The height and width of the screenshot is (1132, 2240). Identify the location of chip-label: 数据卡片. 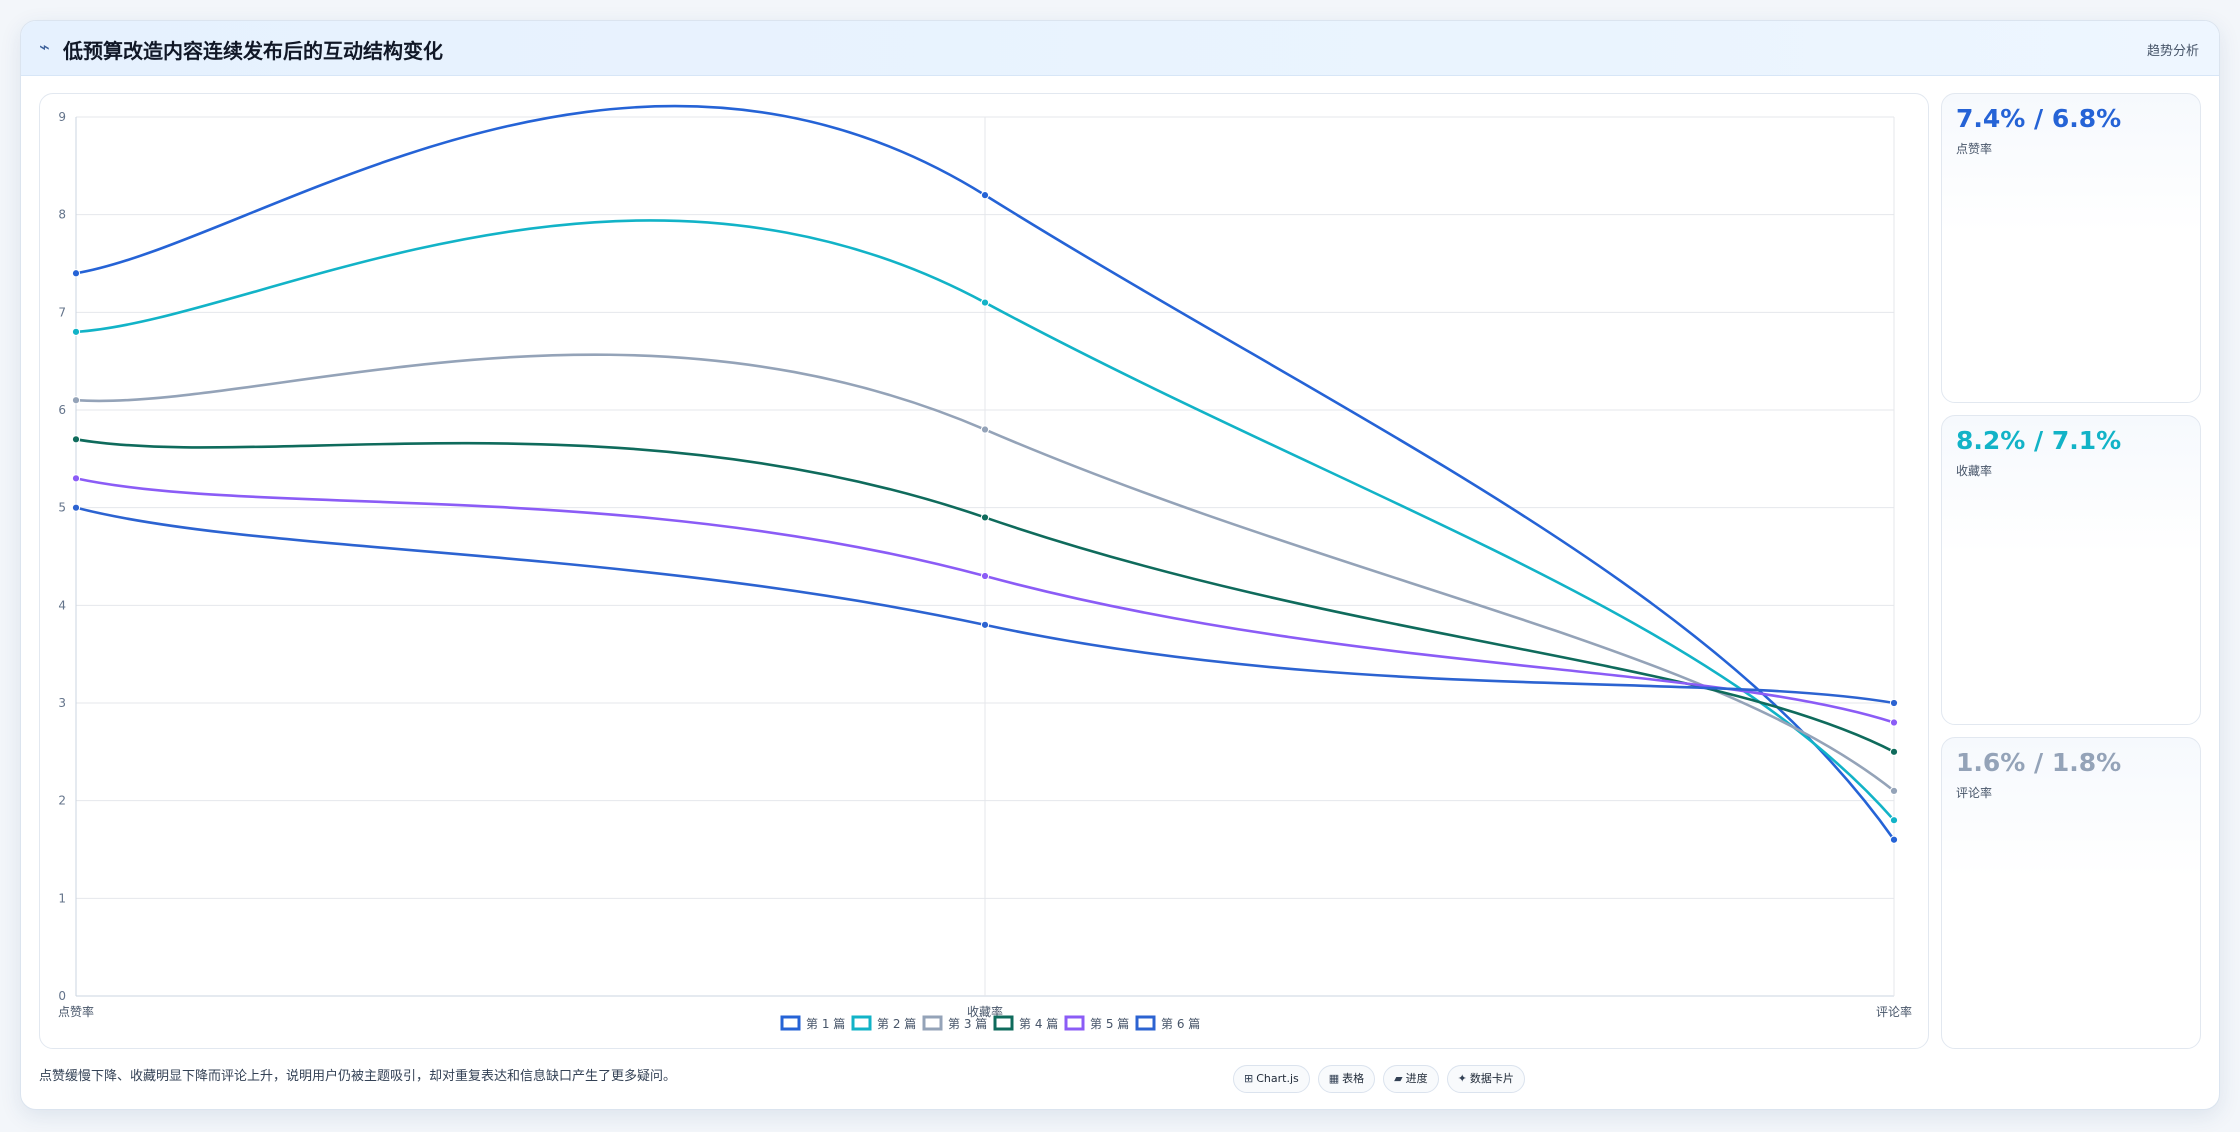
(1491, 1078).